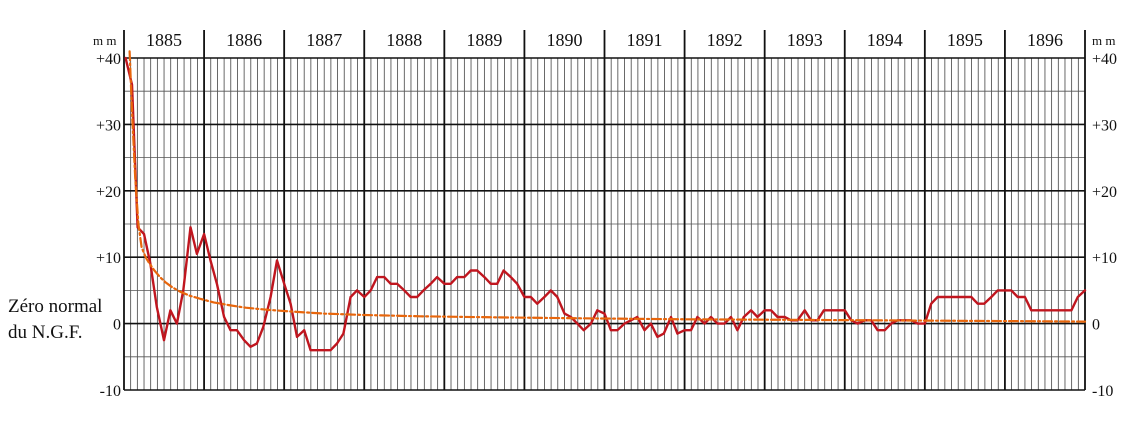  What do you see at coordinates (885, 40) in the screenshot?
I see `year-label: 1894` at bounding box center [885, 40].